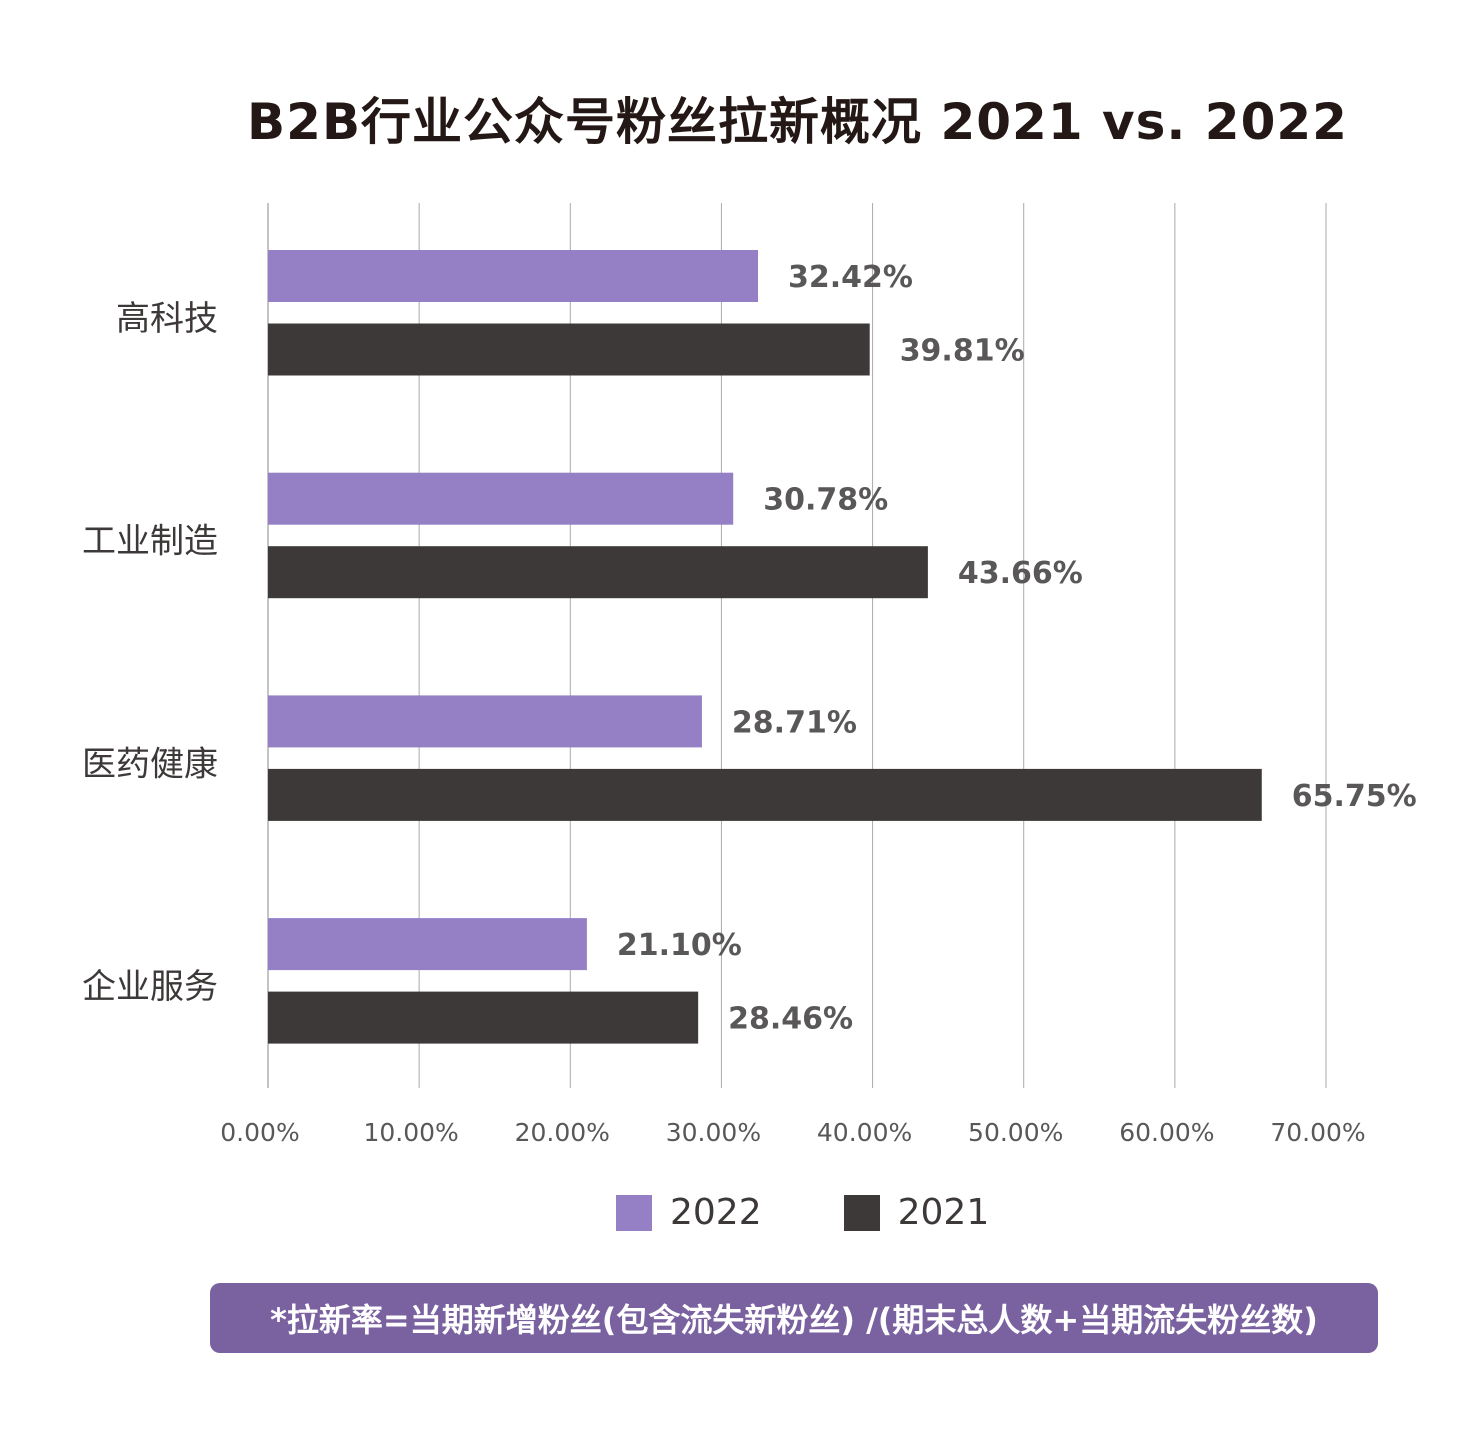 Image resolution: width=1475 pixels, height=1445 pixels. What do you see at coordinates (562, 1132) in the screenshot?
I see `x-tick-label: 20.00%` at bounding box center [562, 1132].